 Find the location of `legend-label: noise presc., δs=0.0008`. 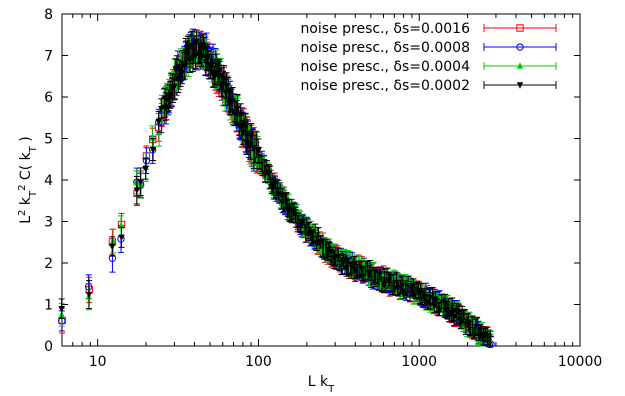

legend-label: noise presc., δs=0.0008 is located at coordinates (385, 48).